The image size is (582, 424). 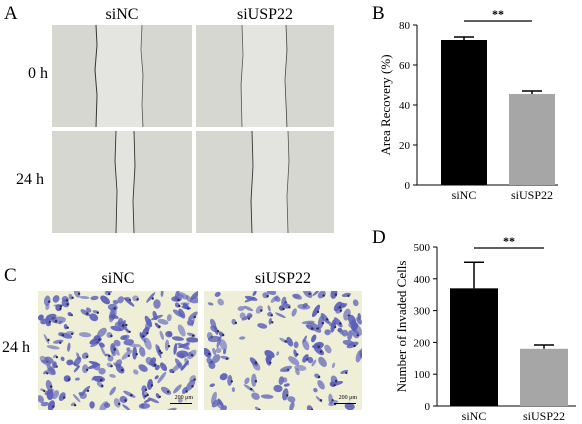 I want to click on panel-b-letter: B, so click(x=378, y=13).